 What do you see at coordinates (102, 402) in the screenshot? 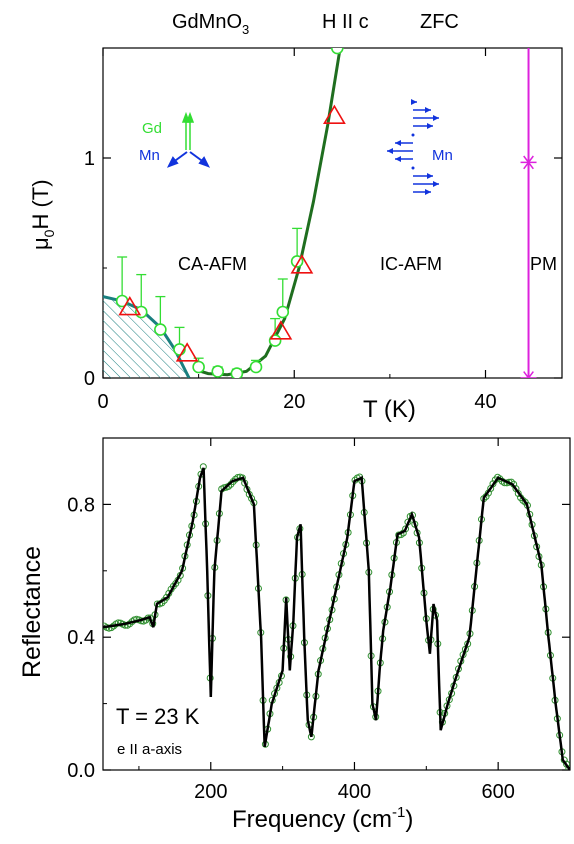
I see `top-x-tick-label: 0` at bounding box center [102, 402].